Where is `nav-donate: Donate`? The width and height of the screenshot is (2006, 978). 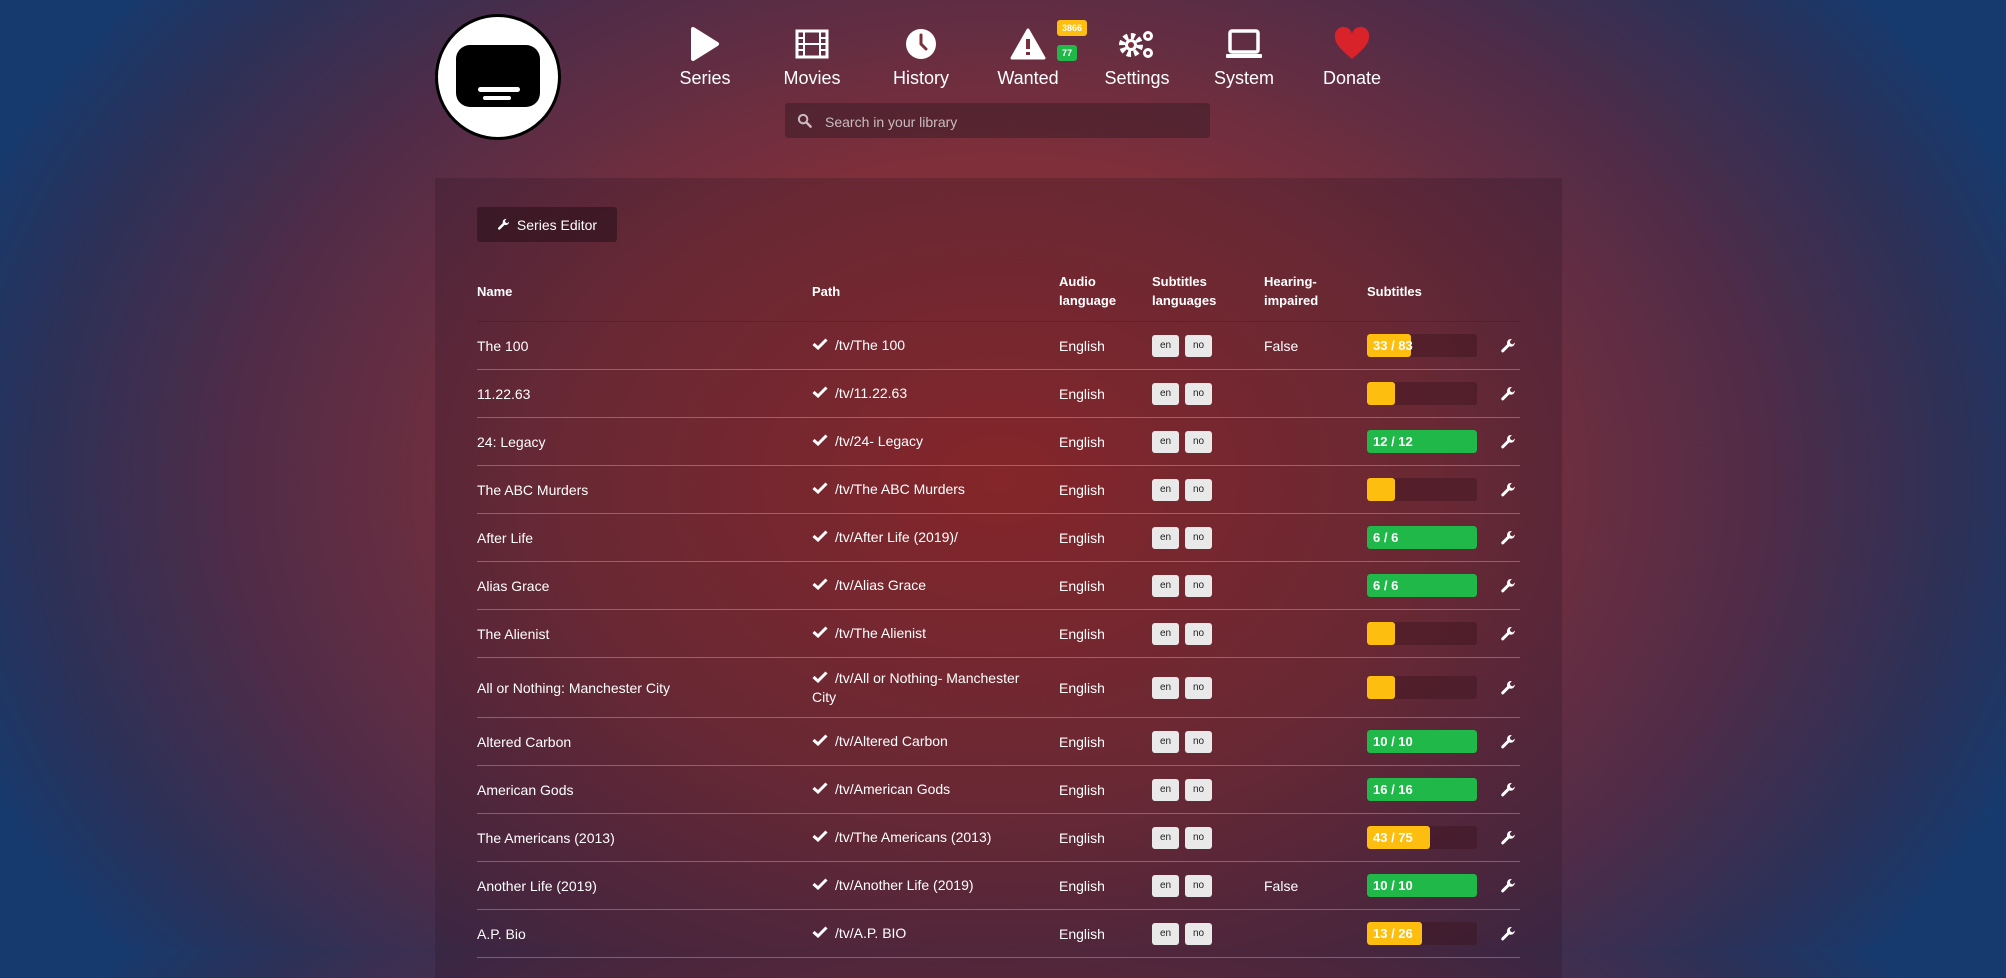 nav-donate: Donate is located at coordinates (1352, 57).